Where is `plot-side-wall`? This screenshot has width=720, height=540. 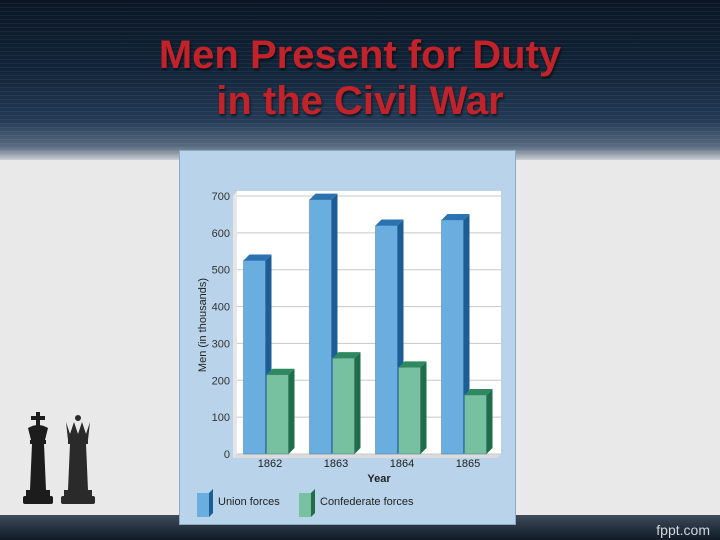 plot-side-wall is located at coordinates (235, 324).